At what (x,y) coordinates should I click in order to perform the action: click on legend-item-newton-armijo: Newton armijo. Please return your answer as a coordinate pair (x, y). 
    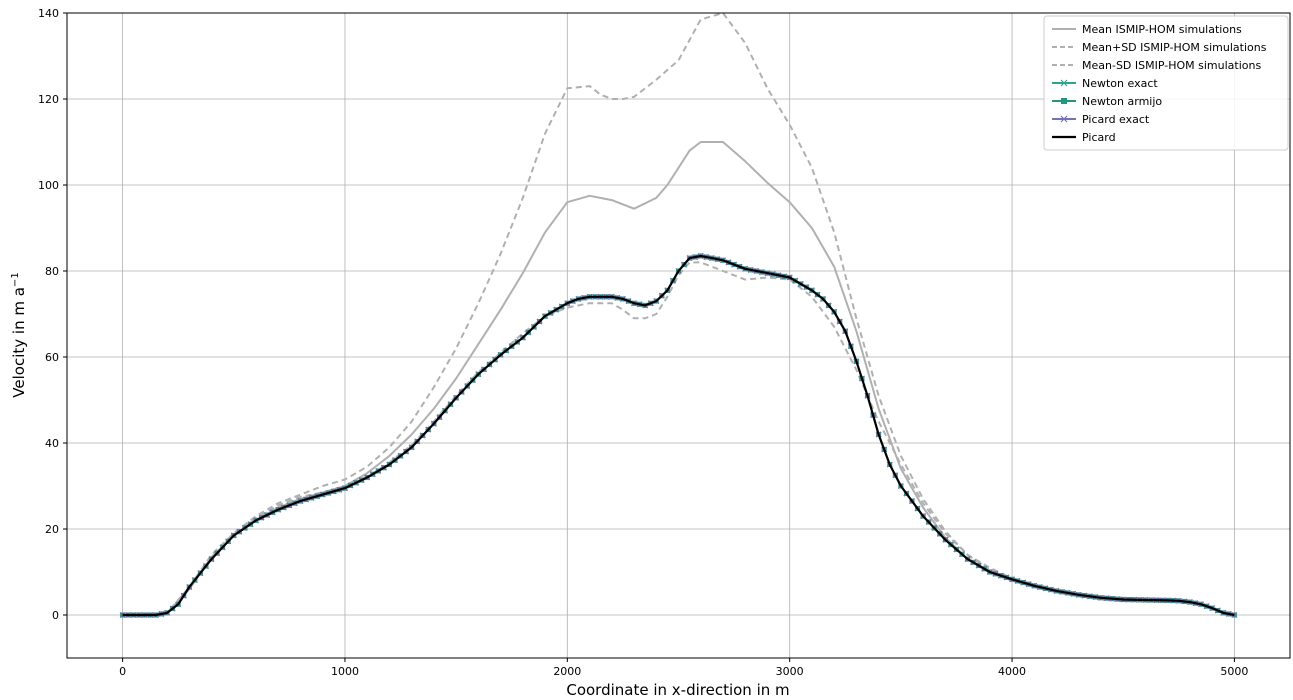
    Looking at the image, I should click on (1107, 101).